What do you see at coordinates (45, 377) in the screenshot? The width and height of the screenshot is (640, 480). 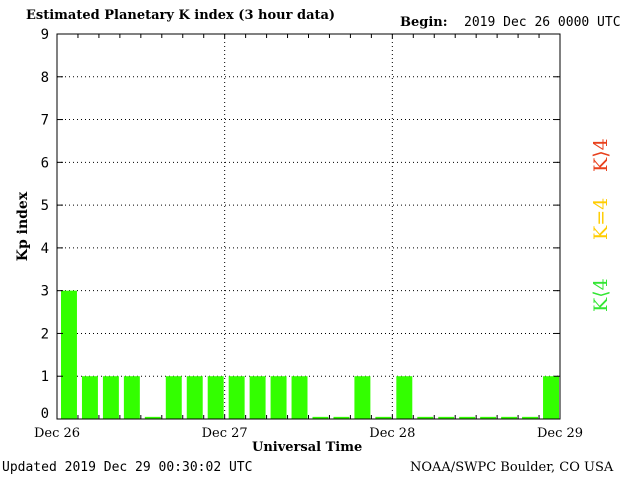 I see `y-tick-label: 1` at bounding box center [45, 377].